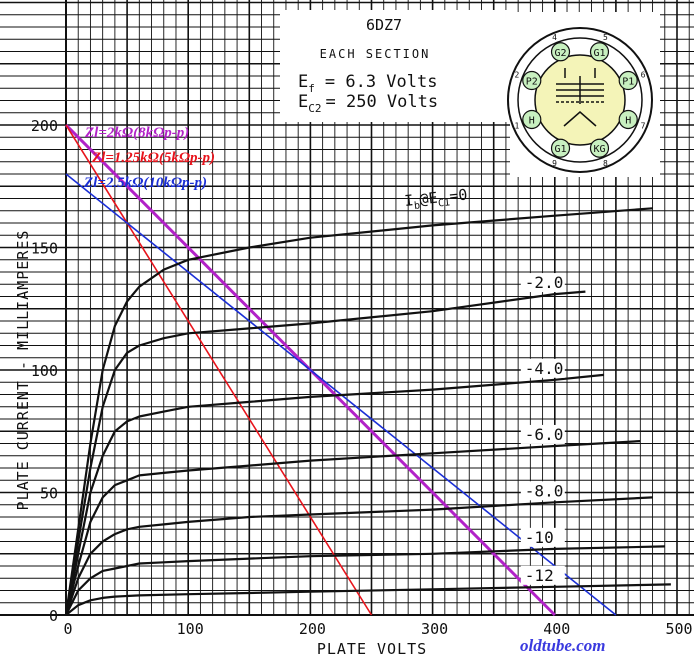 This screenshot has width=694, height=660. I want to click on spec-box-bg, so click(395, 66).